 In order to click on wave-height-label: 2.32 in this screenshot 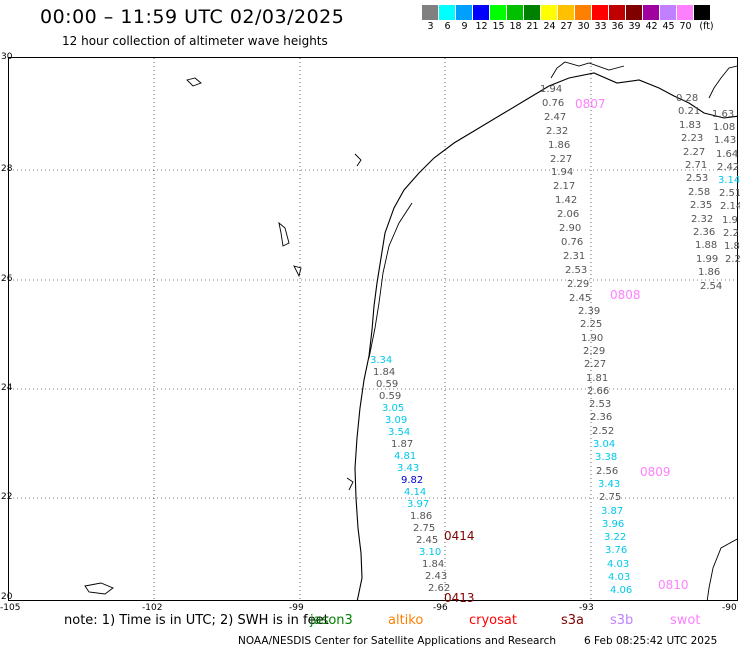, I will do `click(702, 219)`.